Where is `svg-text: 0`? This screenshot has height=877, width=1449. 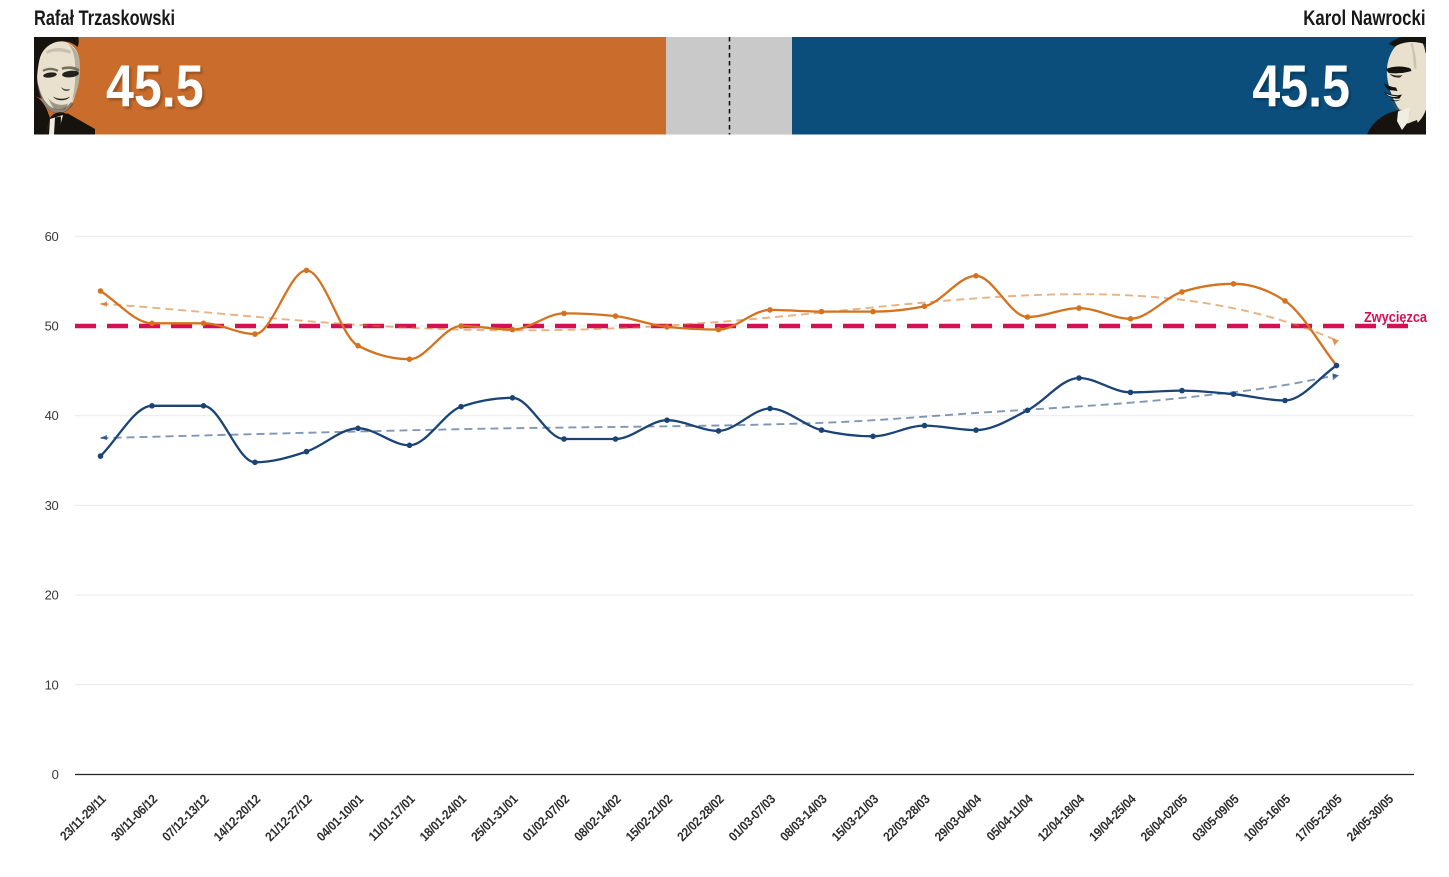 svg-text: 0 is located at coordinates (55, 774).